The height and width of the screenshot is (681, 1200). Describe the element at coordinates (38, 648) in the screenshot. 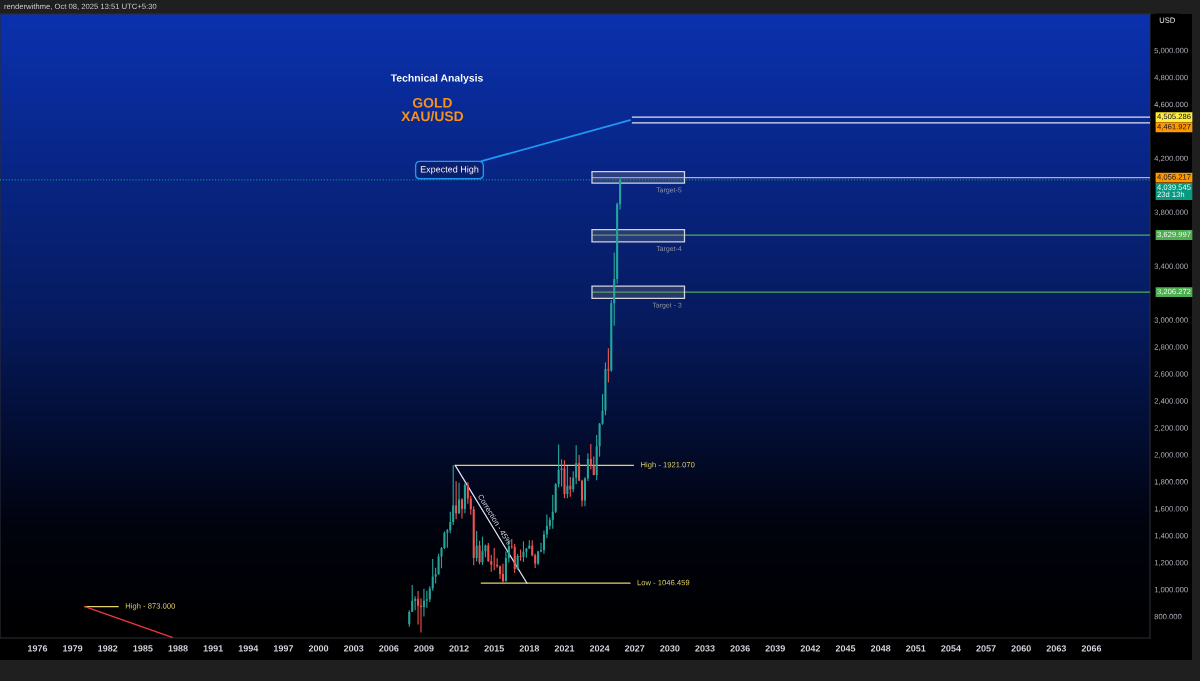

I see `x-tick-label: 1976` at that location.